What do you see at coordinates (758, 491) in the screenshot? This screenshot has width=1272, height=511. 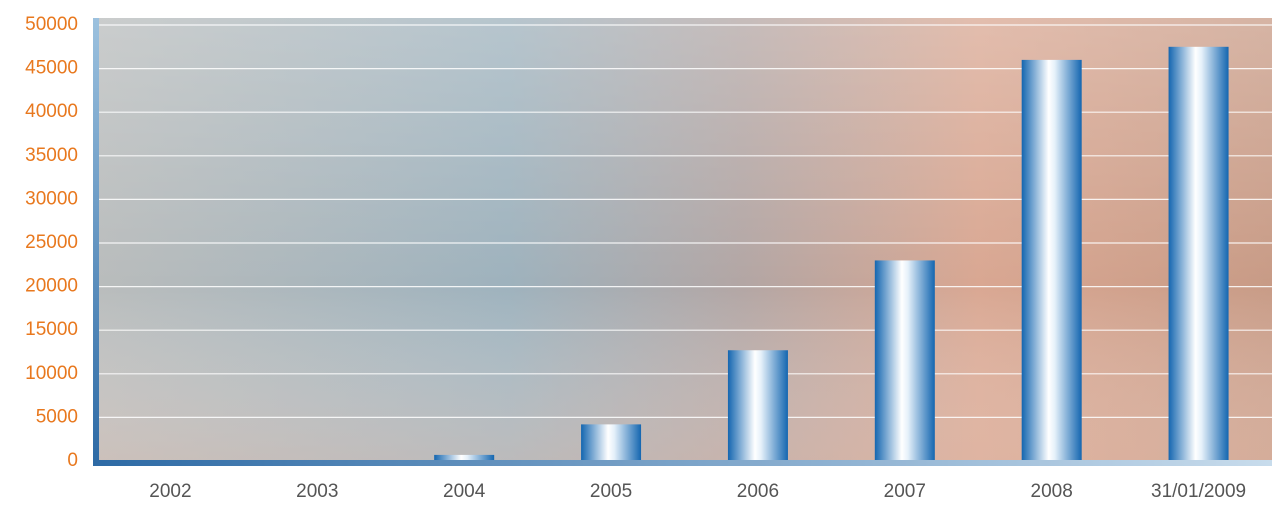 I see `x-tick-label: 2006` at bounding box center [758, 491].